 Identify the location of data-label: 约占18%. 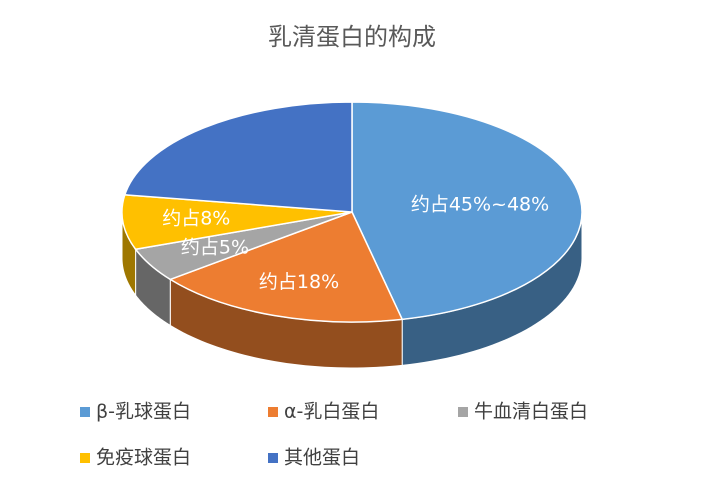
(299, 282).